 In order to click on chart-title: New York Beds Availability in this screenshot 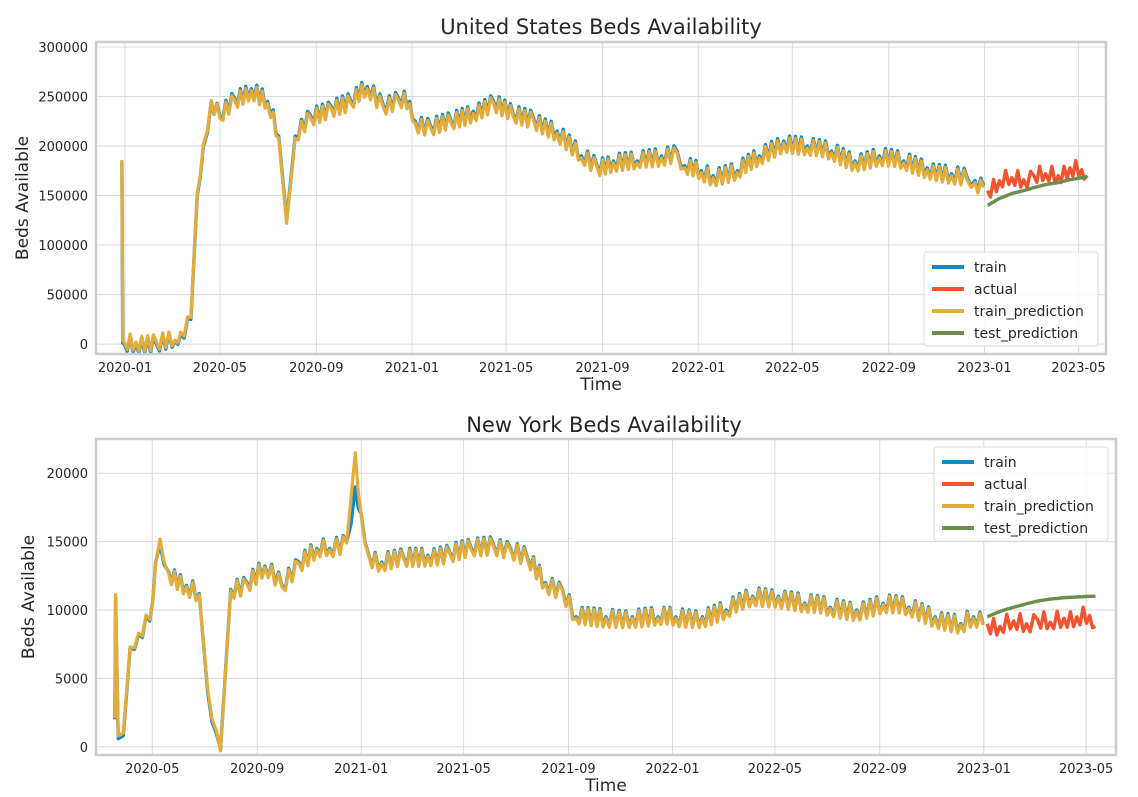, I will do `click(604, 425)`.